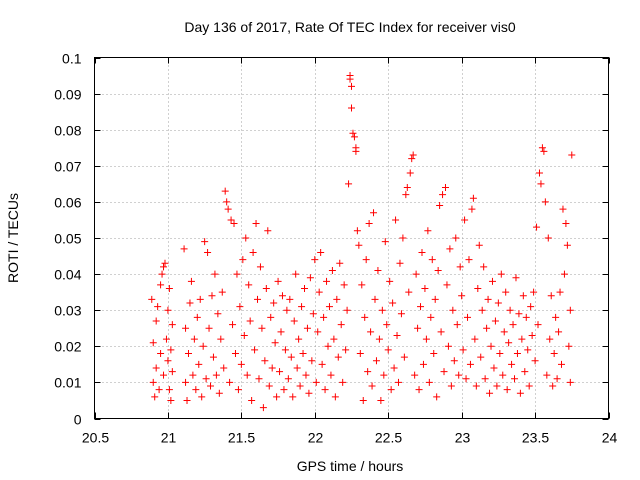 This screenshot has width=640, height=480. I want to click on y-tick-label: 0, so click(78, 420).